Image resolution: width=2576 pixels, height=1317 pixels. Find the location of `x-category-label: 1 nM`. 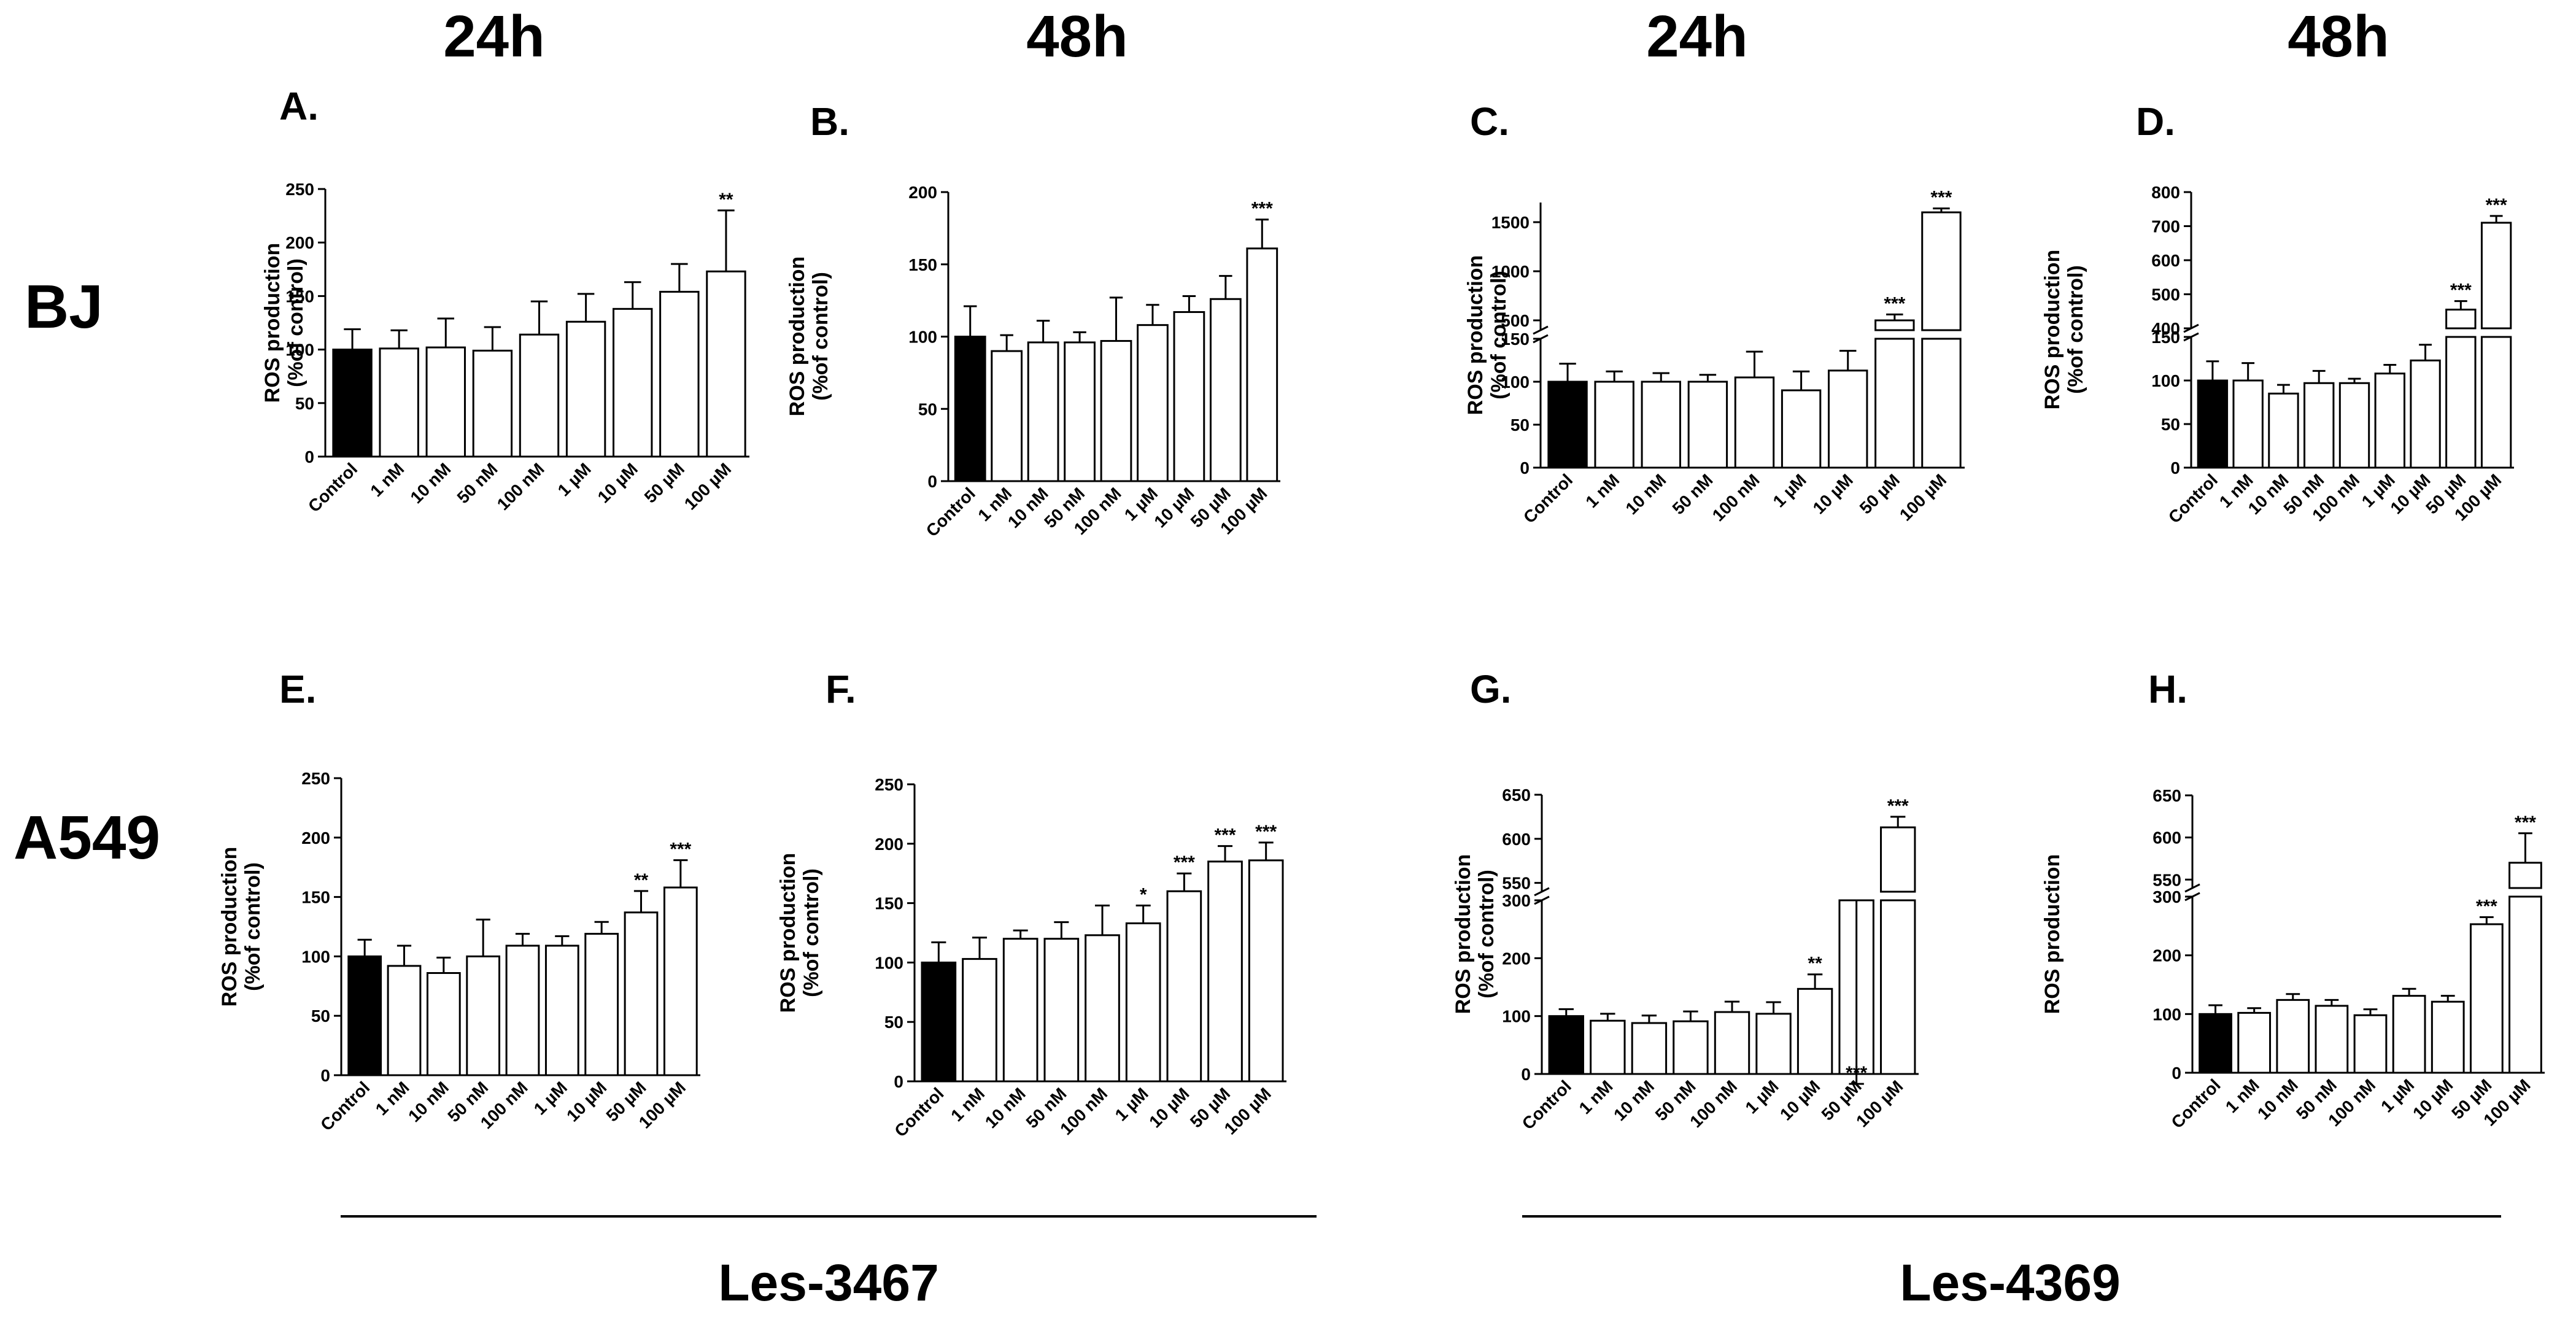

x-category-label: 1 nM is located at coordinates (1602, 491).